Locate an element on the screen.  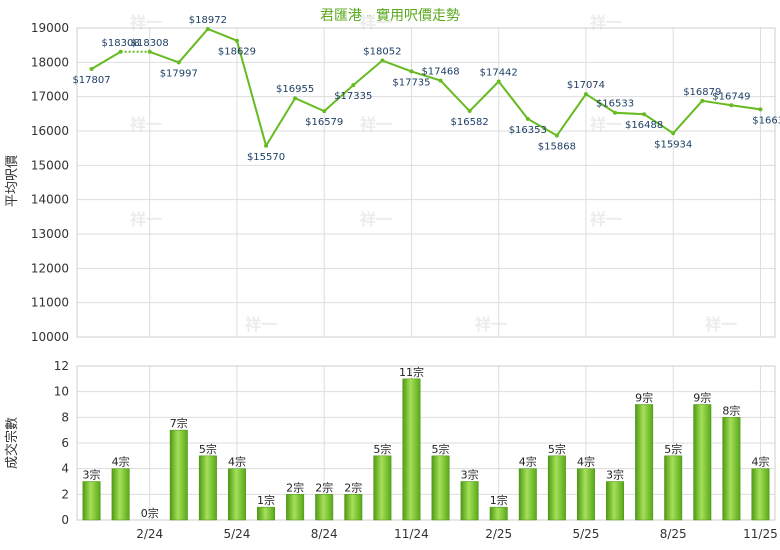
volume-data-label: 11宗 is located at coordinates (411, 372).